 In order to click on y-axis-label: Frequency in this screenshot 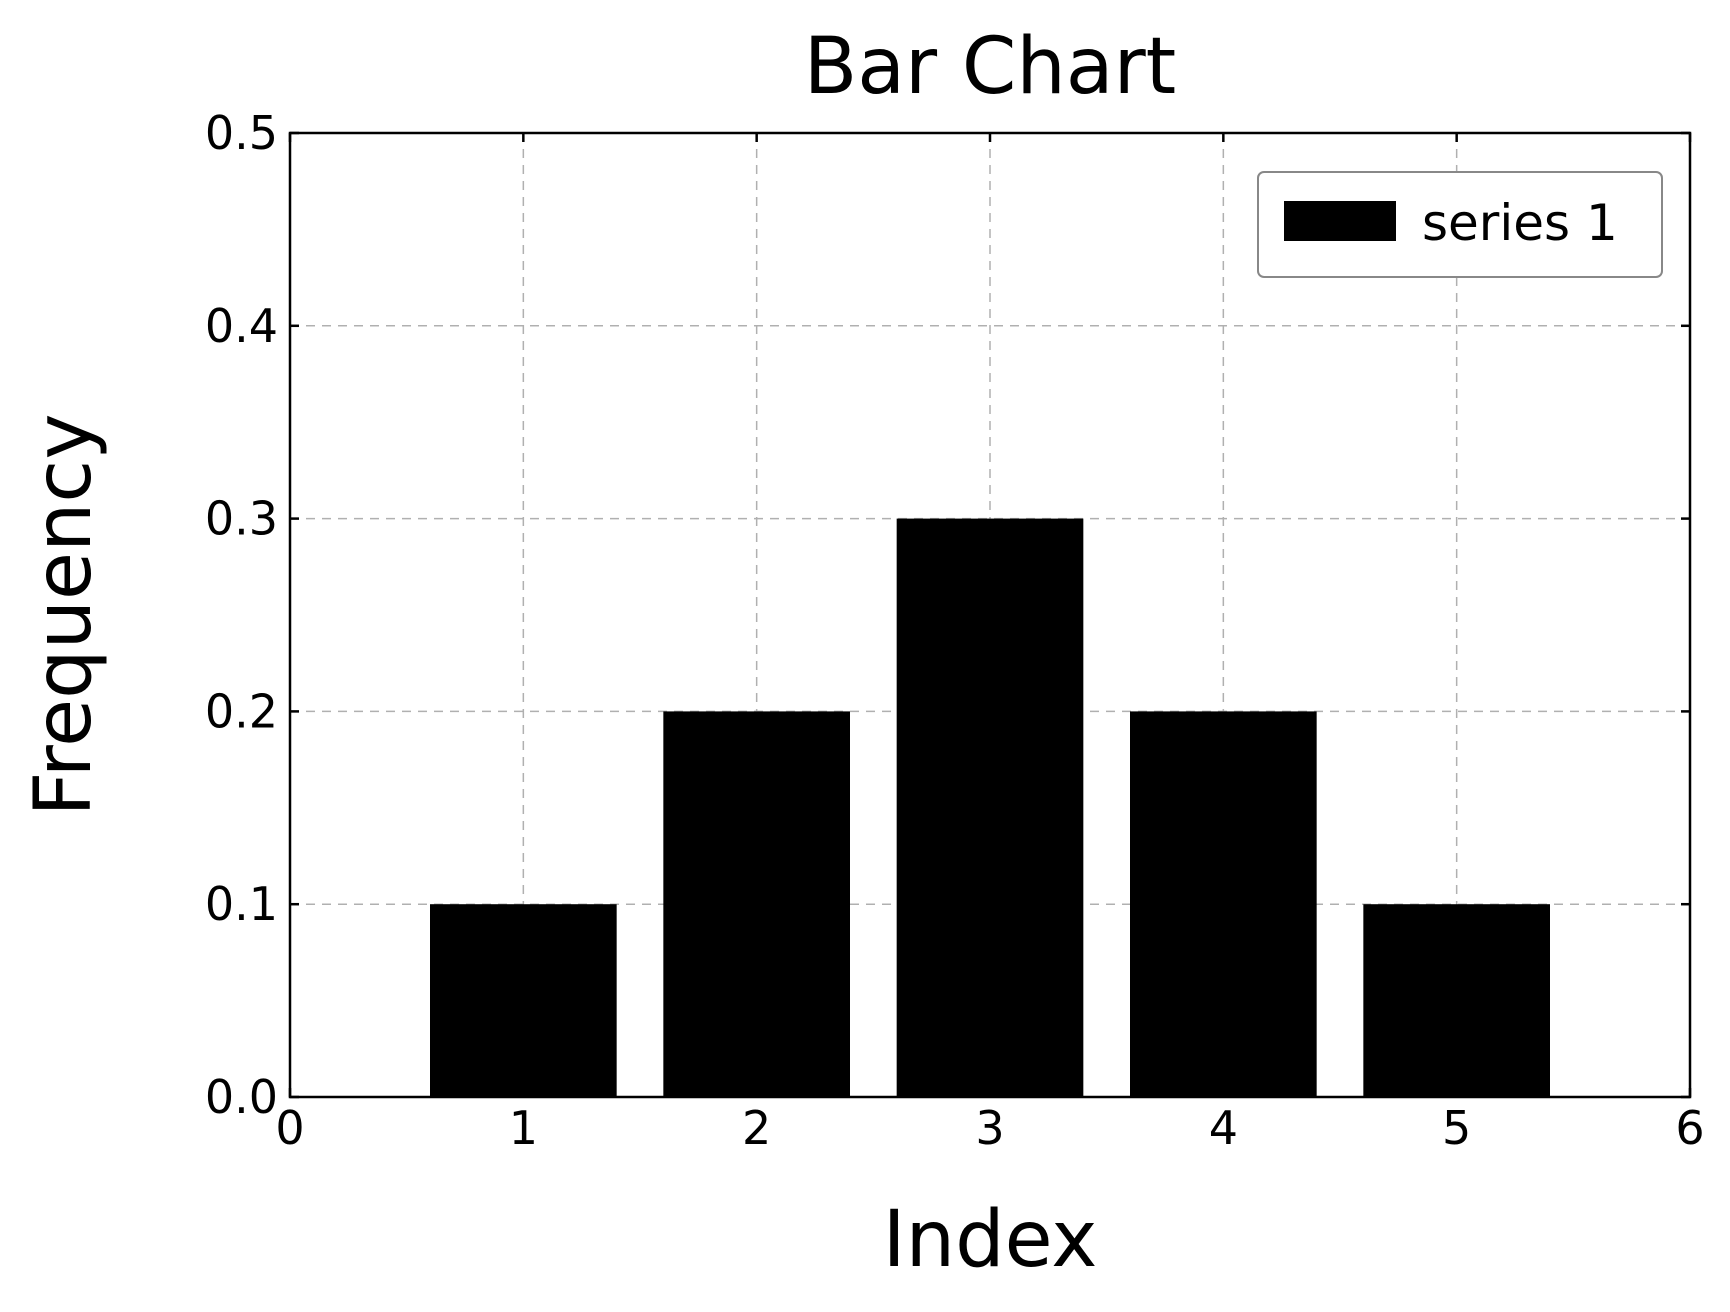, I will do `click(64, 615)`.